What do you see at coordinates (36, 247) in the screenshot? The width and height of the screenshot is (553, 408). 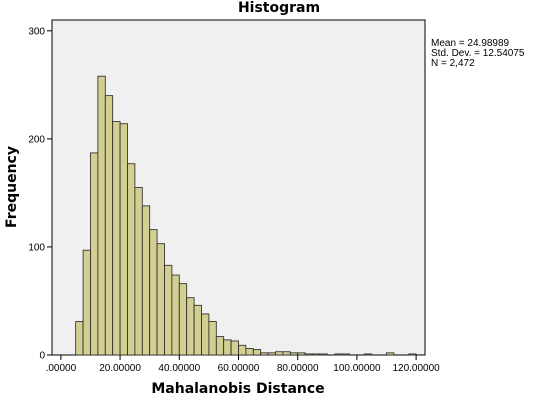 I see `y-tick-label: 100` at bounding box center [36, 247].